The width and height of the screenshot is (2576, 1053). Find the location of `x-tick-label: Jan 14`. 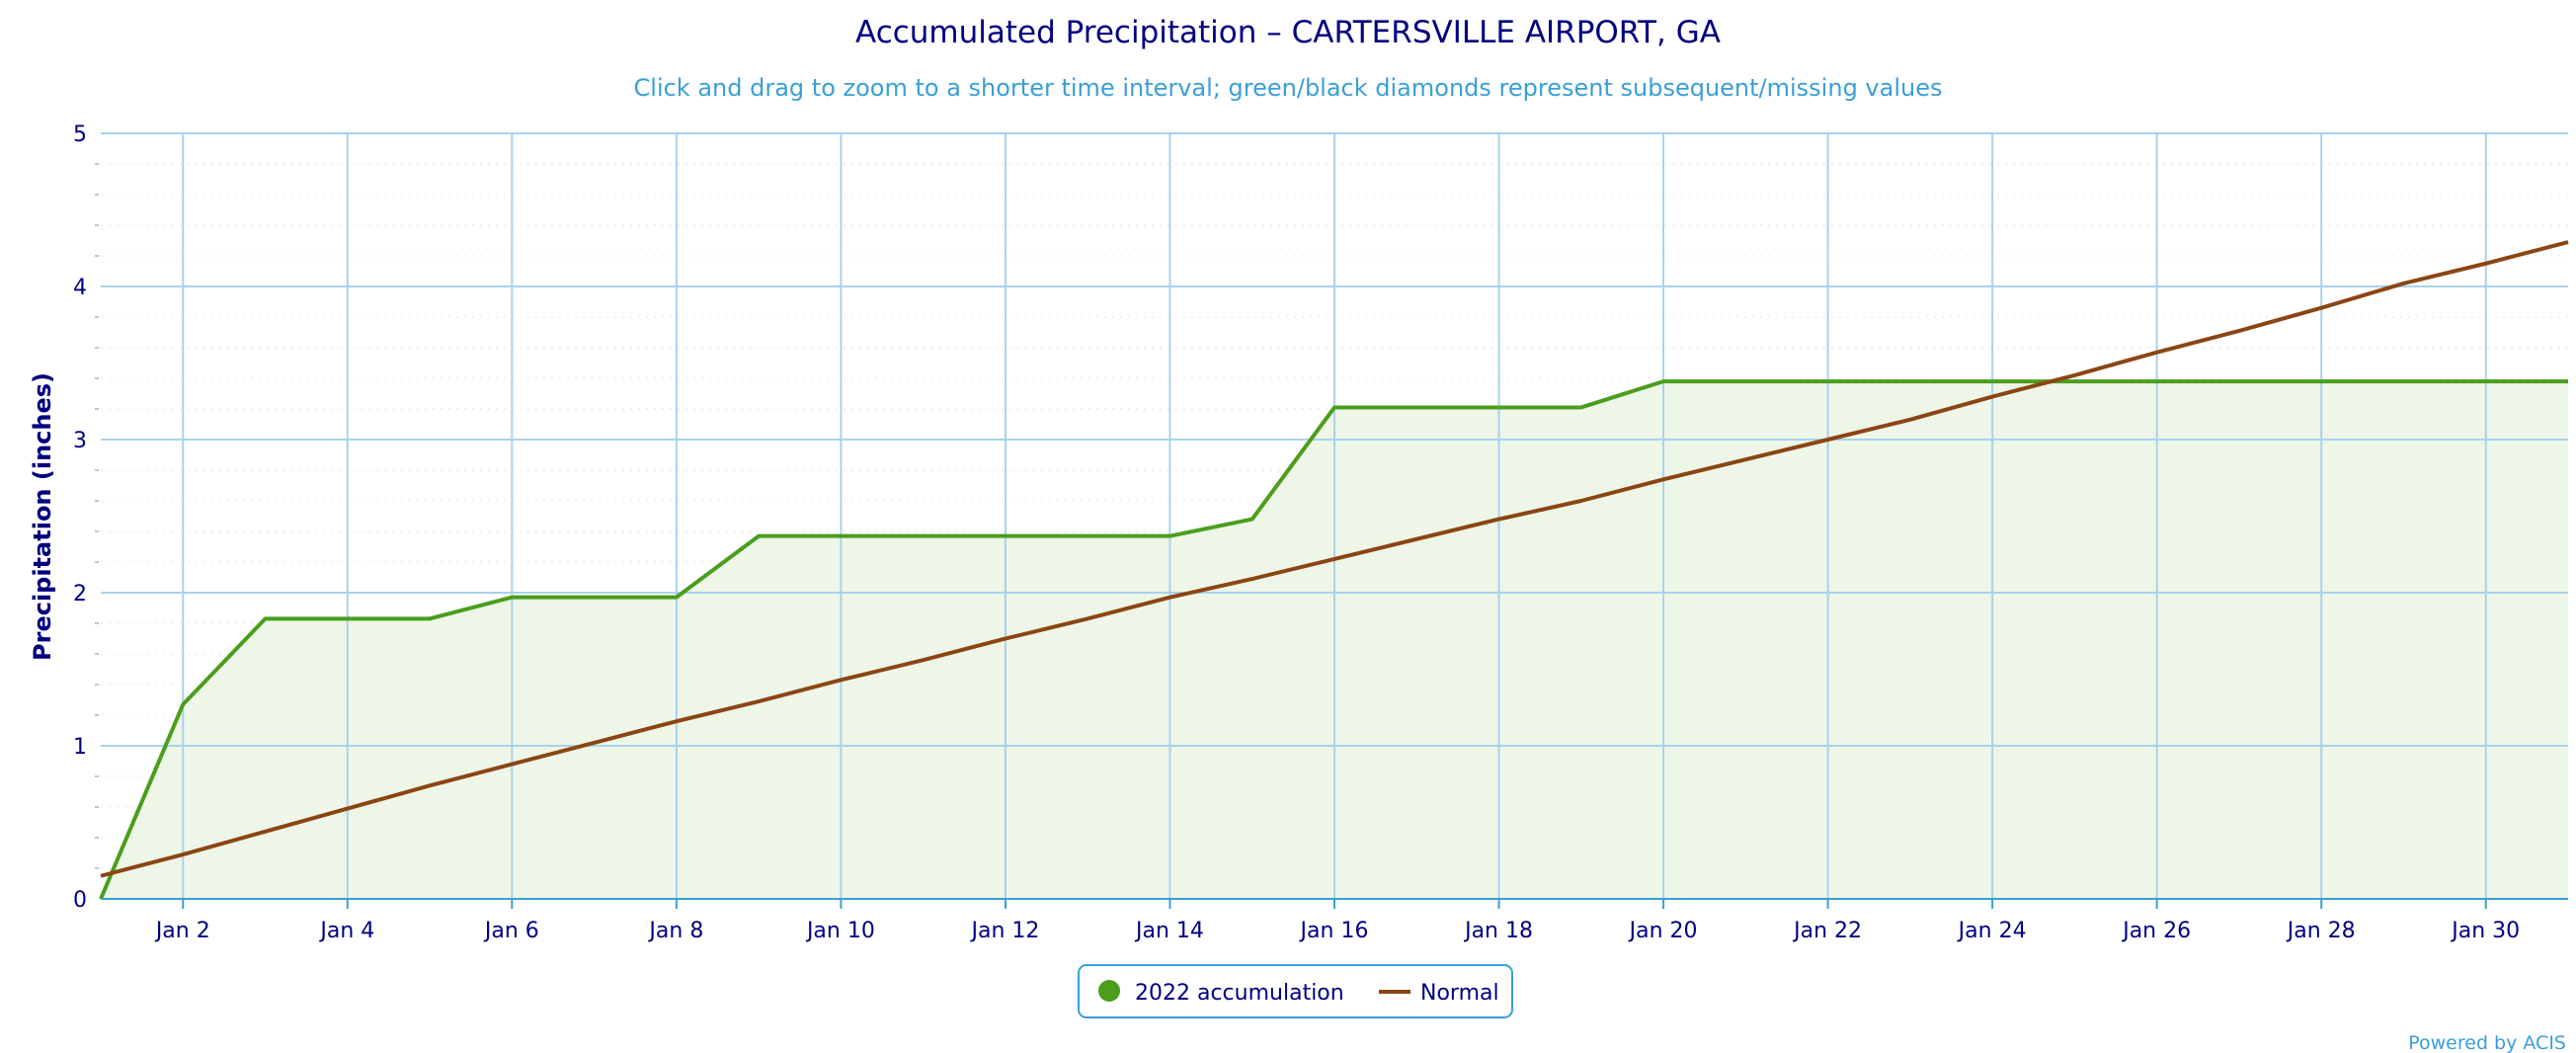

x-tick-label: Jan 14 is located at coordinates (1169, 931).